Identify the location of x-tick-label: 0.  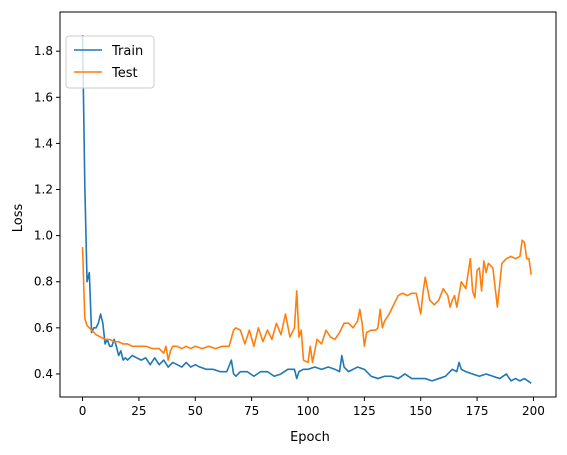
(83, 411).